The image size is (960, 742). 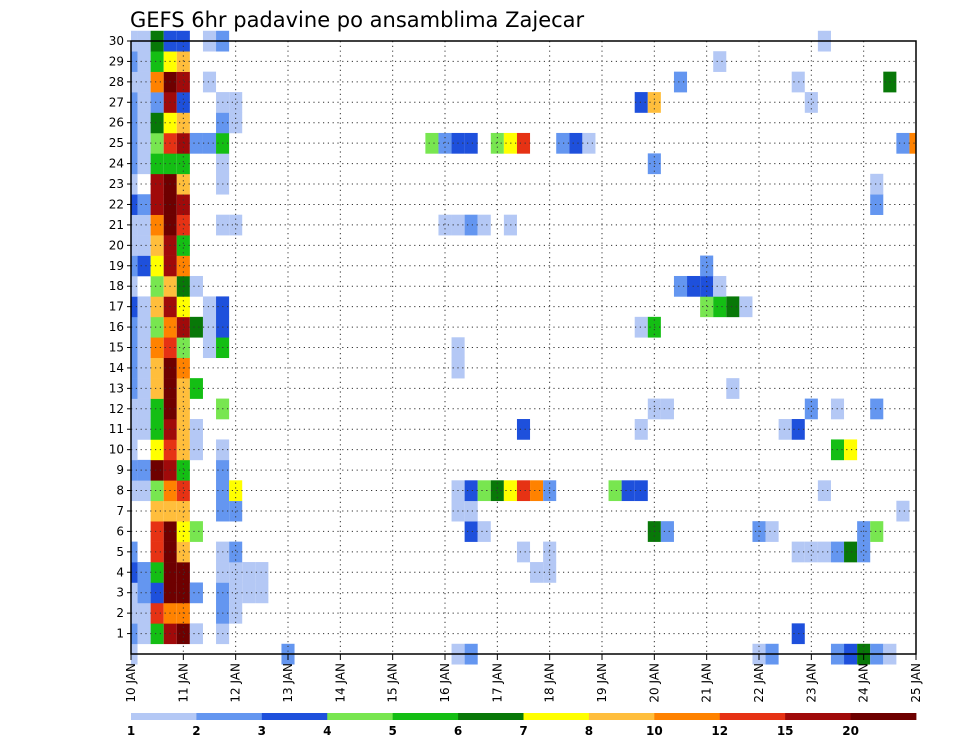 I want to click on legend-label: 20, so click(x=850, y=731).